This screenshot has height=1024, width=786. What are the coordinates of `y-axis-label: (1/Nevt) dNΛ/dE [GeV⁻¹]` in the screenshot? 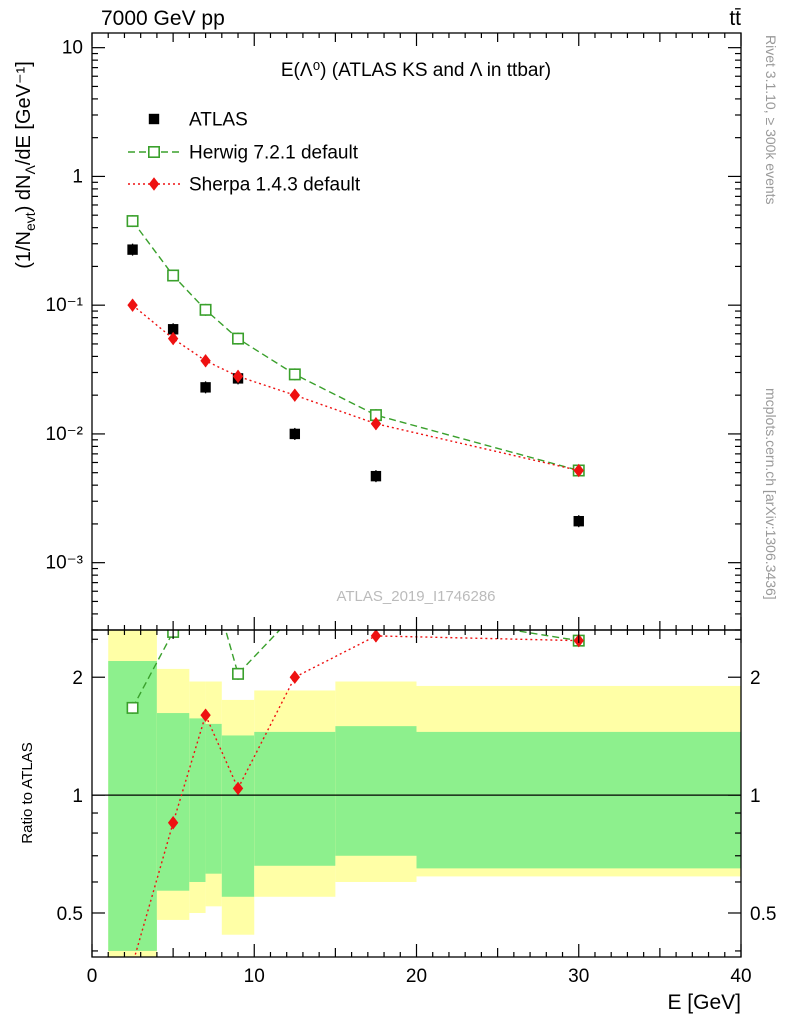 It's located at (25, 165).